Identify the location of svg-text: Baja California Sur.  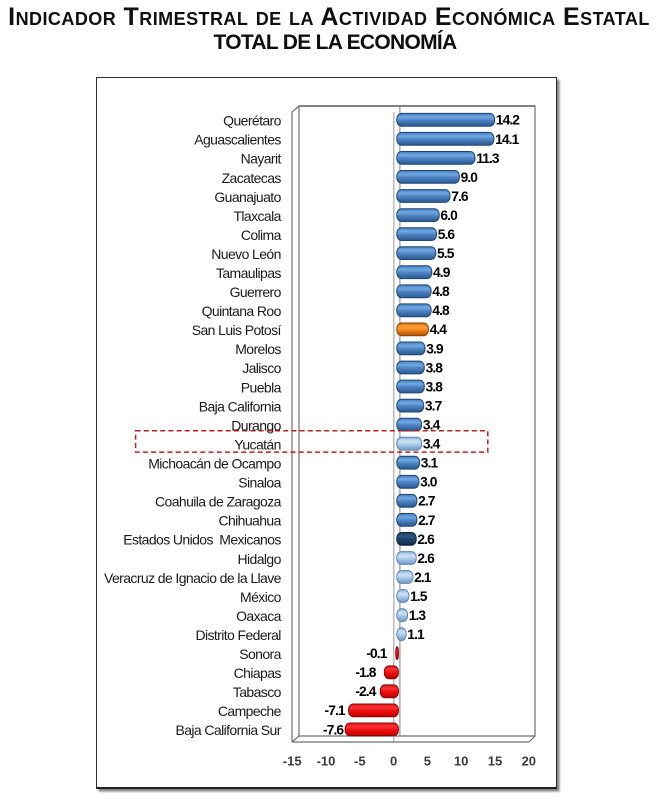
(228, 730).